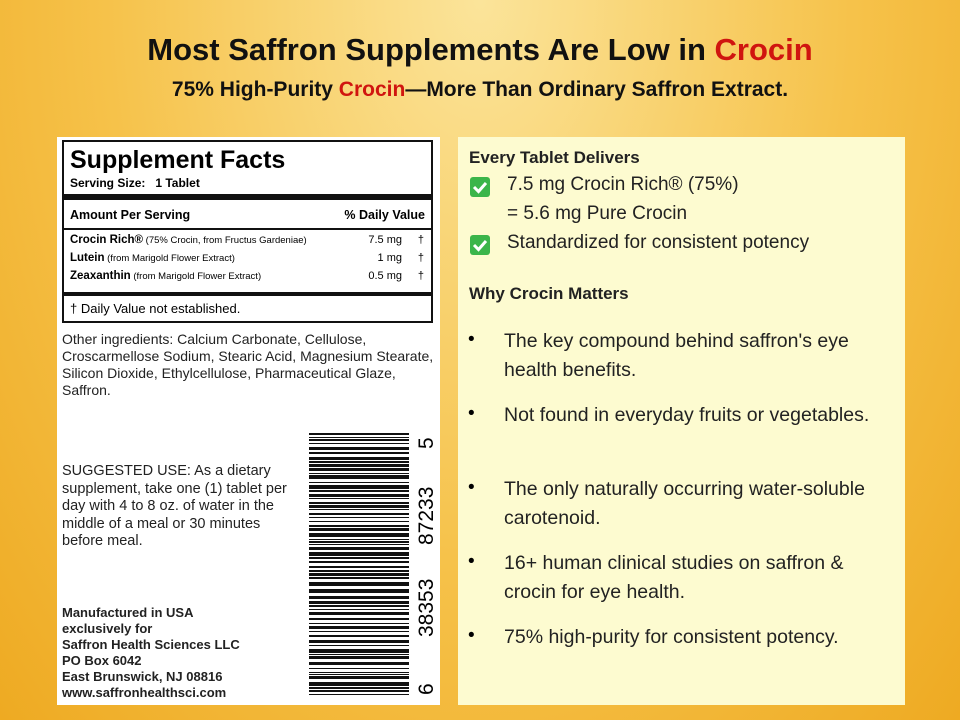  I want to click on manufacturer-line: www.saffronhealthsci.com, so click(144, 692).